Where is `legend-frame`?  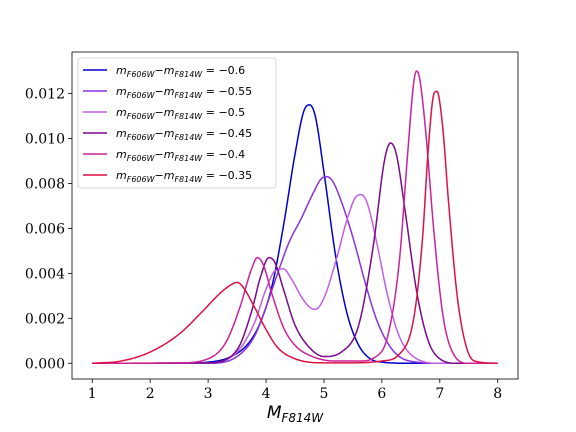
legend-frame is located at coordinates (177, 123).